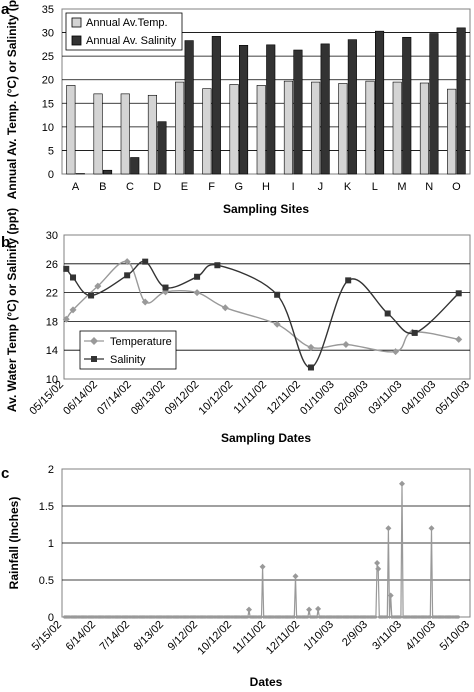 The height and width of the screenshot is (692, 474). I want to click on salinity-bar-g, so click(244, 109).